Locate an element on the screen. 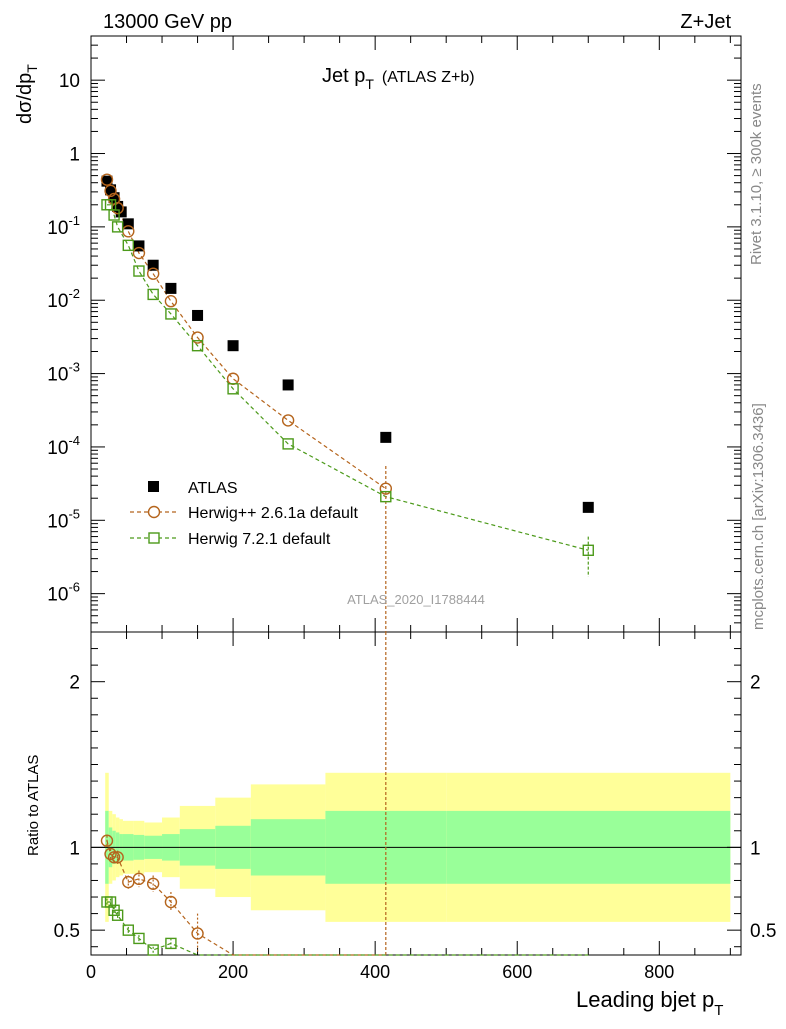 Image resolution: width=786 pixels, height=1029 pixels. y-tick-label: 10⁻⁵ is located at coordinates (63, 519).